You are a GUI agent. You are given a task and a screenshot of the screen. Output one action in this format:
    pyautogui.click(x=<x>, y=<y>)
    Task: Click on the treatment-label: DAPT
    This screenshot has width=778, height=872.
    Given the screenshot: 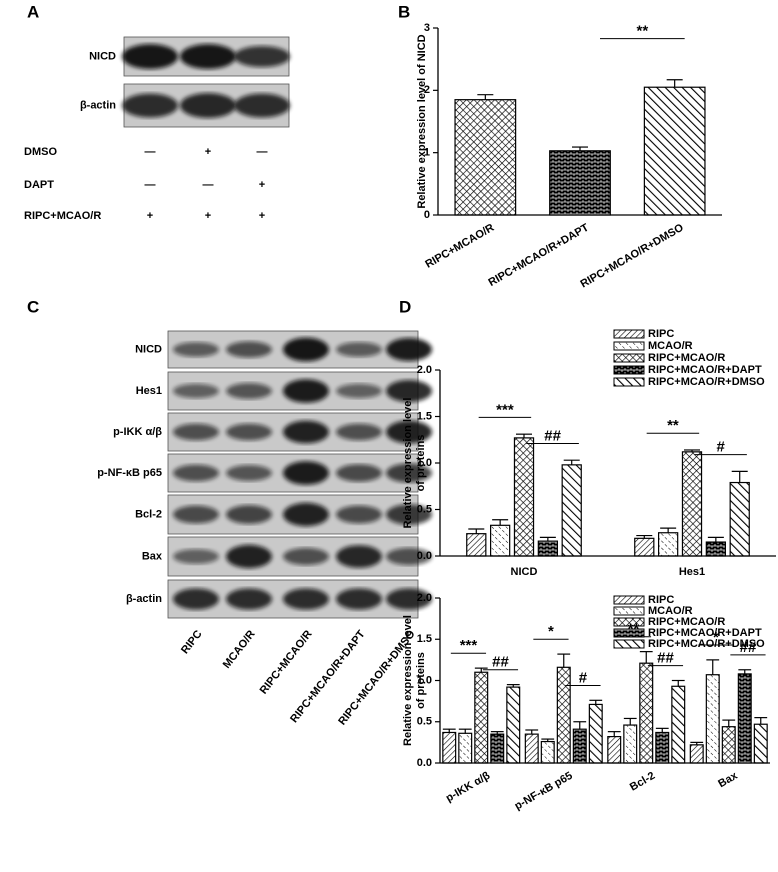 What is the action you would take?
    pyautogui.click(x=39, y=185)
    